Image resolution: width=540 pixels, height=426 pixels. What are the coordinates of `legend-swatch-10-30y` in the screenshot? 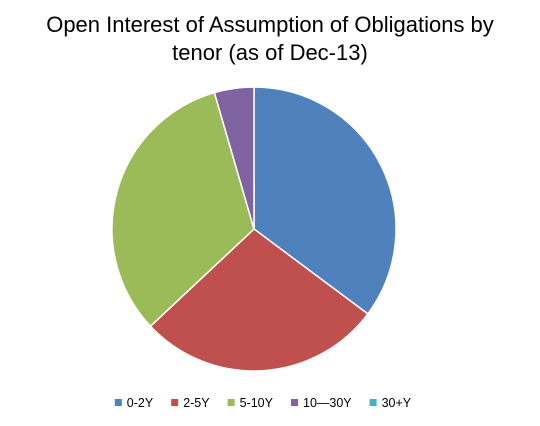 It's located at (294, 402).